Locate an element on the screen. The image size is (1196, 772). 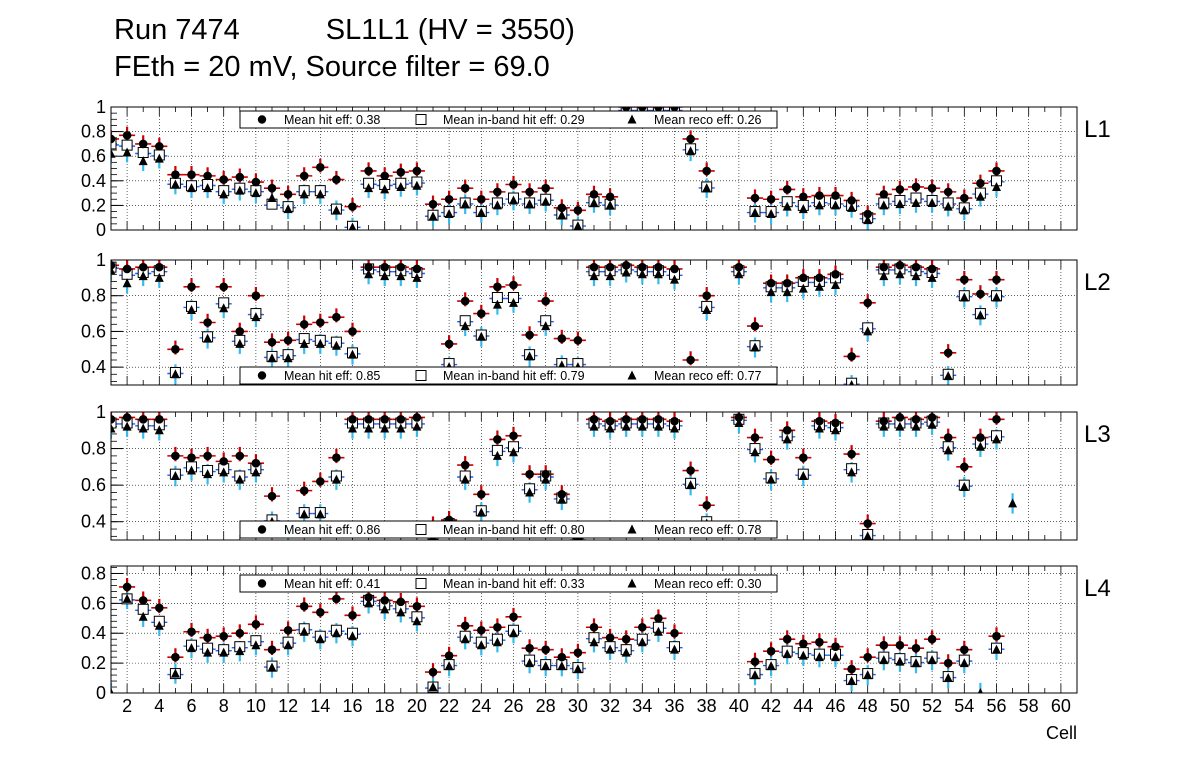
run-number: Run 7474 is located at coordinates (177, 30).